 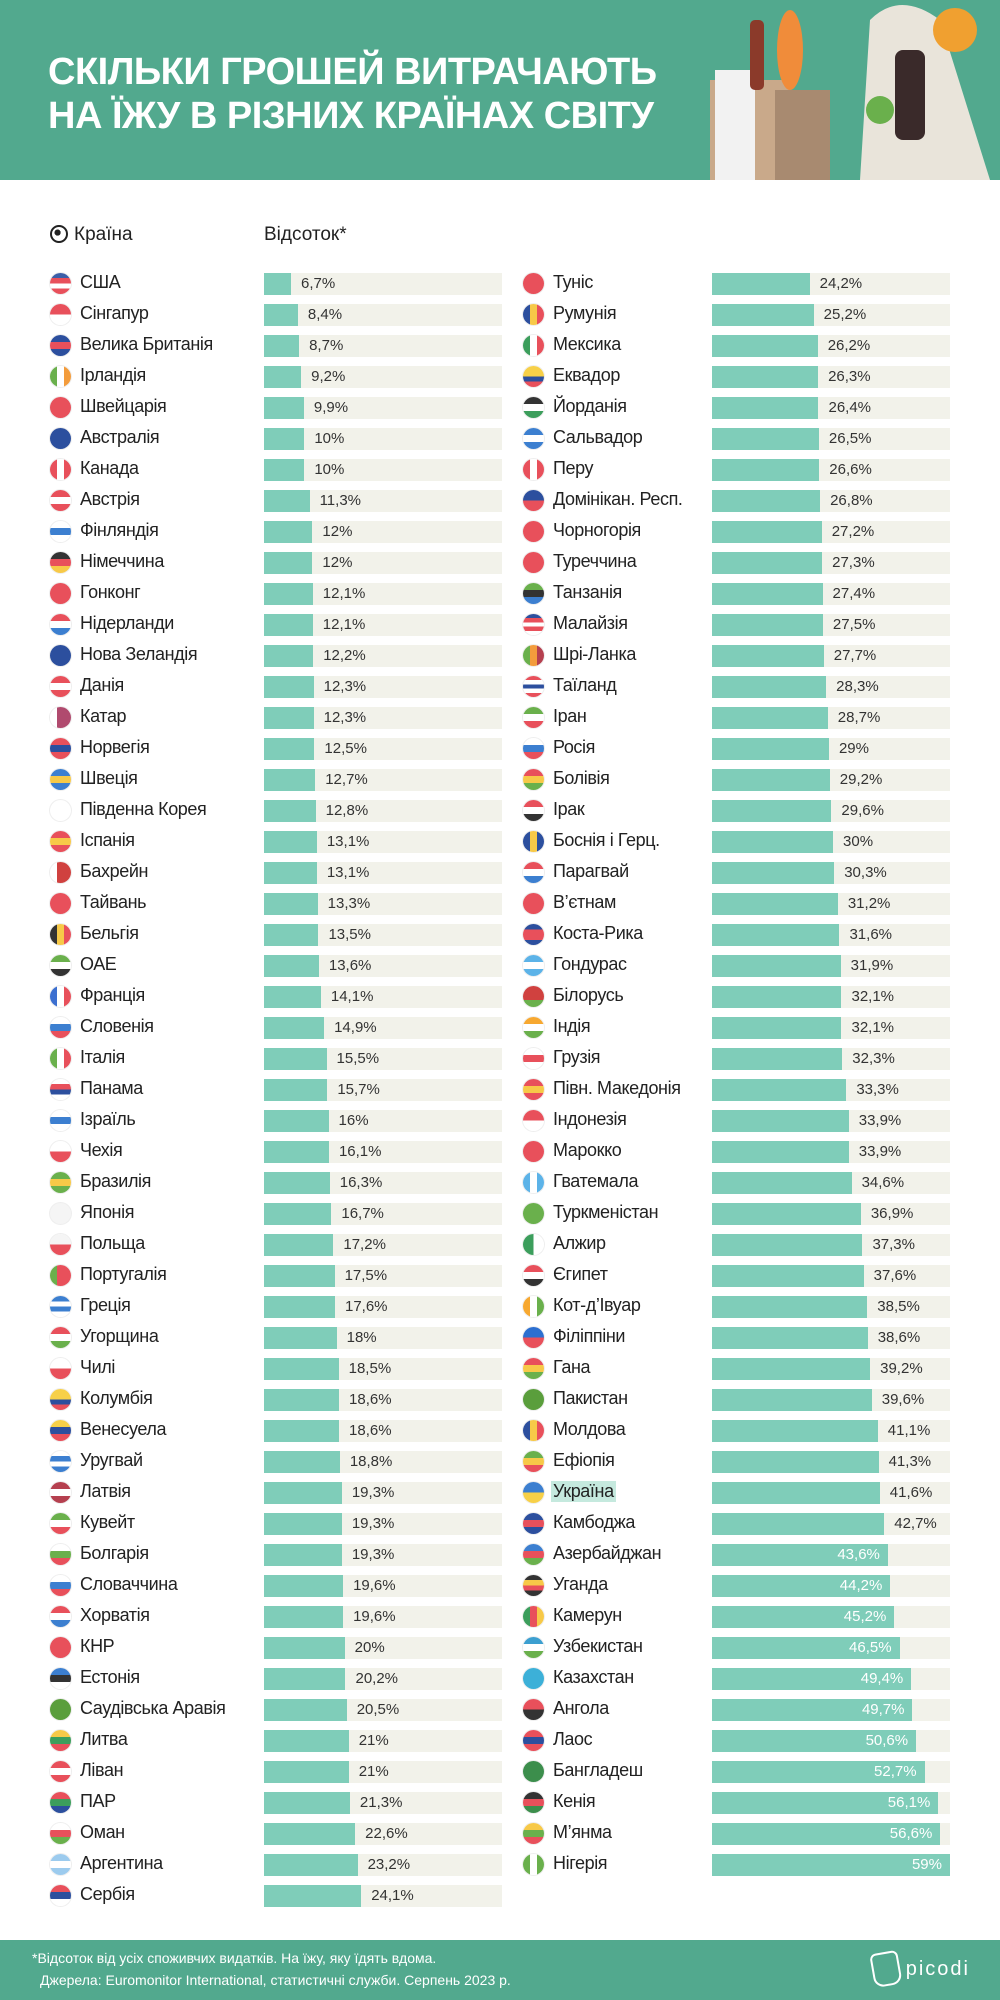 I want to click on value-label: 33,9%, so click(x=880, y=1120).